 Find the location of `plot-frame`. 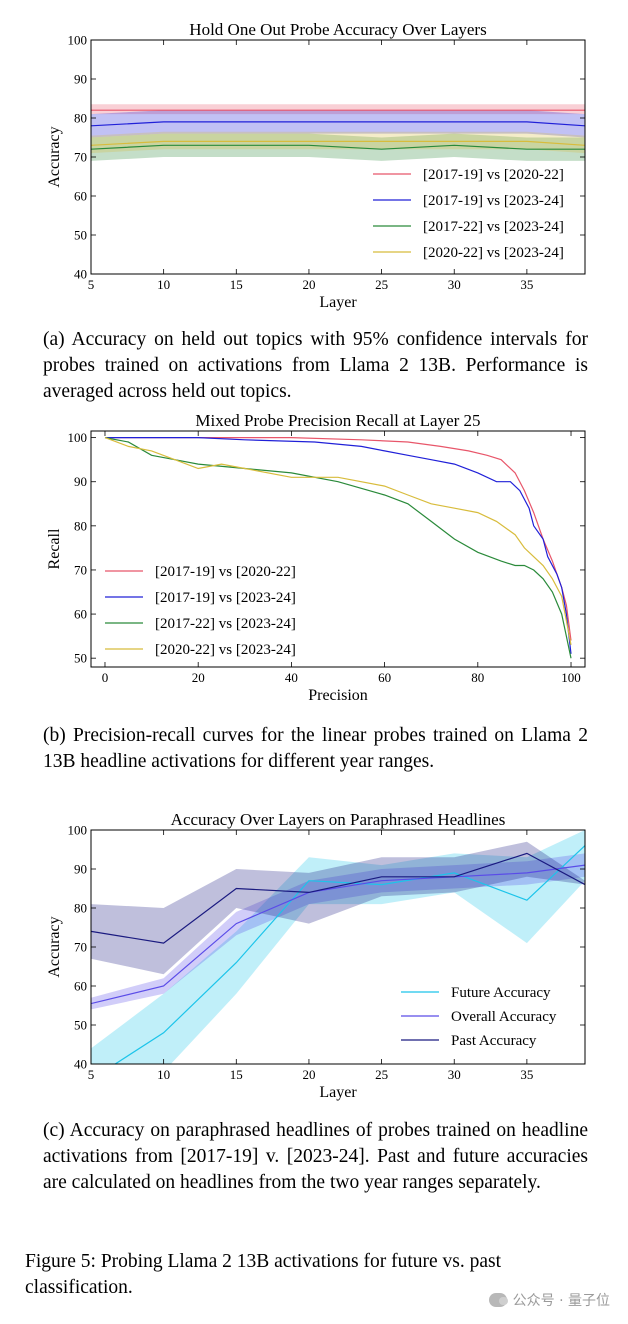

plot-frame is located at coordinates (338, 549).